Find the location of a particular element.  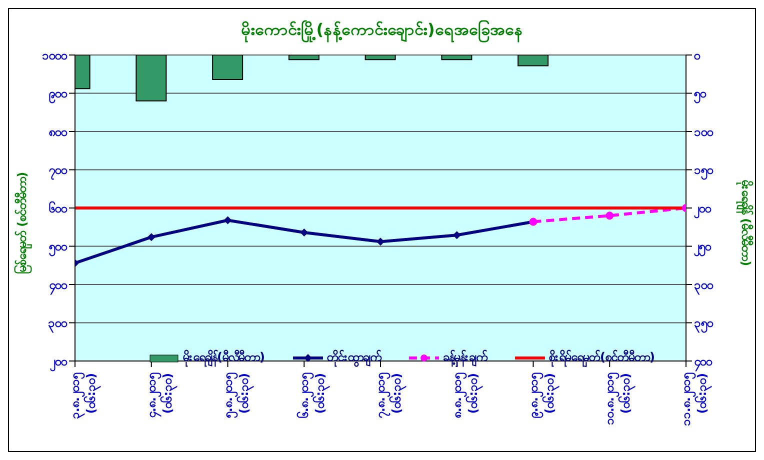

y2-tick-label: ၁၅၀ is located at coordinates (704, 172).